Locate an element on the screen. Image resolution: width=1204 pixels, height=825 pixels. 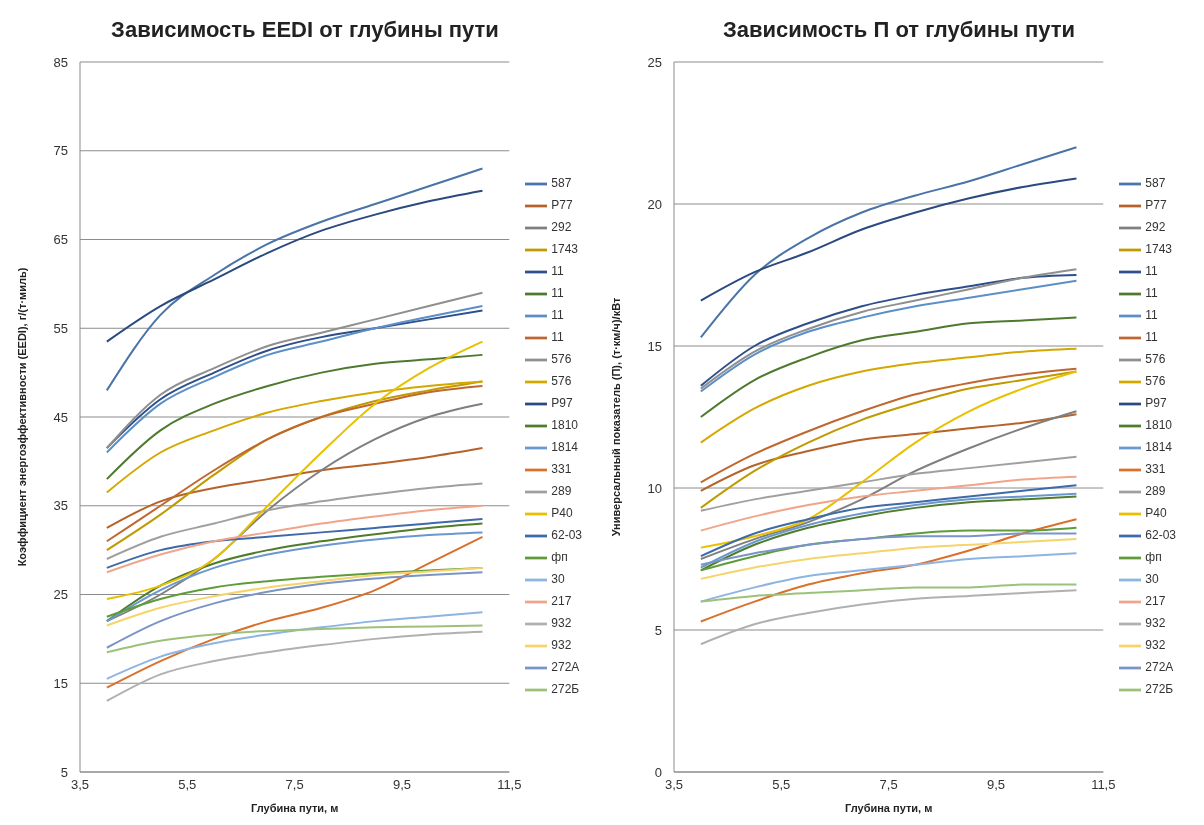
chart-title: Зависимость П от глубины пути is located at coordinates (899, 30).